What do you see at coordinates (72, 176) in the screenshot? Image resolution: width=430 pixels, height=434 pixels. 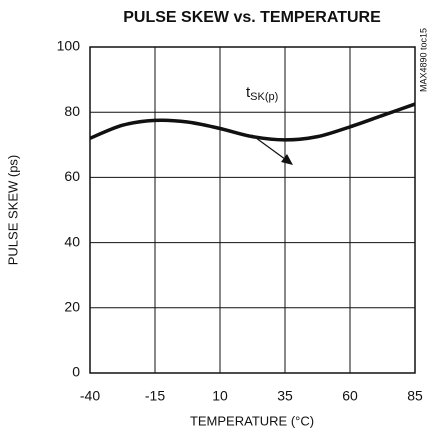 I see `y-tick-label: 60` at bounding box center [72, 176].